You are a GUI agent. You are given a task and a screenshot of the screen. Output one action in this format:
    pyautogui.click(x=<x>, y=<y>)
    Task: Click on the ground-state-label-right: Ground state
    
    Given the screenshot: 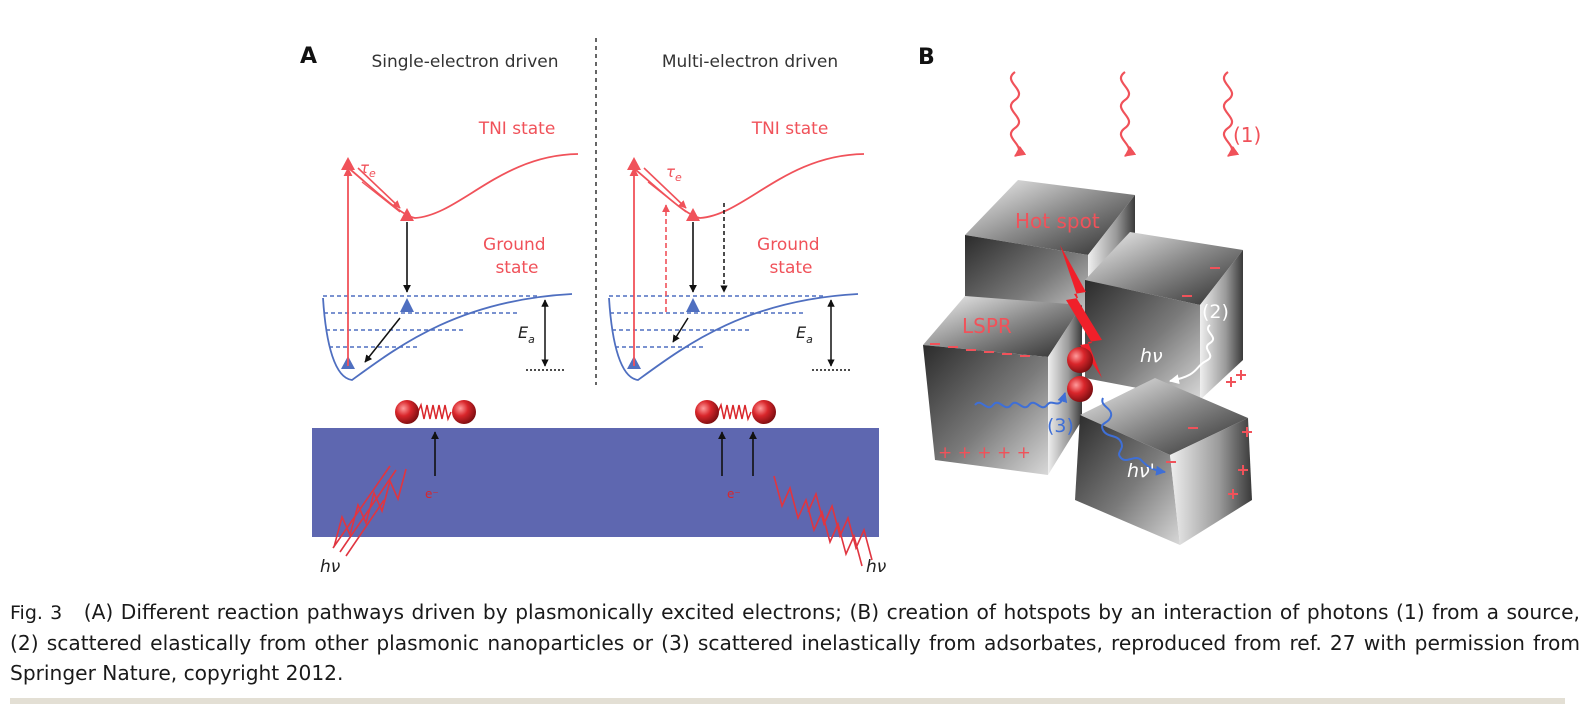 What is the action you would take?
    pyautogui.click(x=791, y=256)
    